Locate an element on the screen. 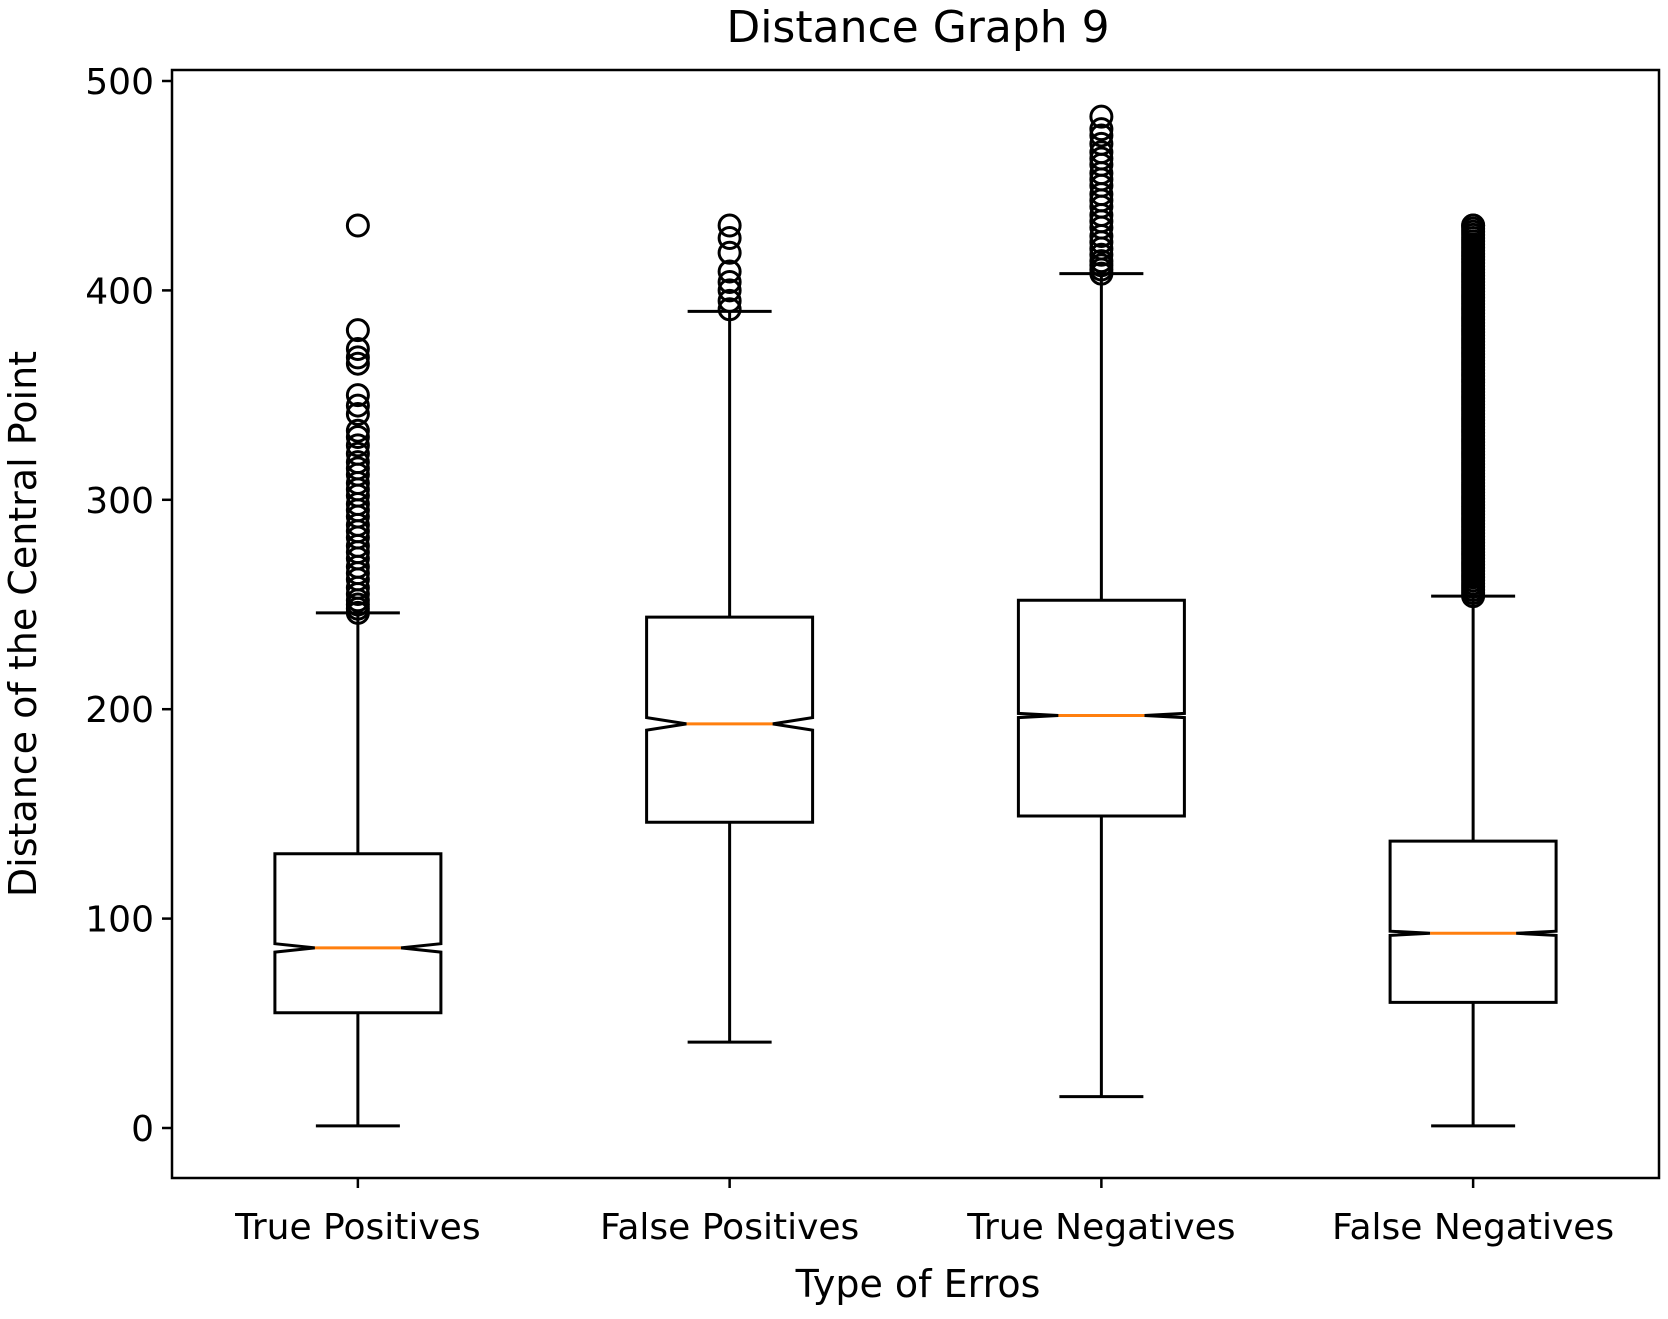 This screenshot has width=1668, height=1319. y-tick-label: 0 is located at coordinates (142, 1129).